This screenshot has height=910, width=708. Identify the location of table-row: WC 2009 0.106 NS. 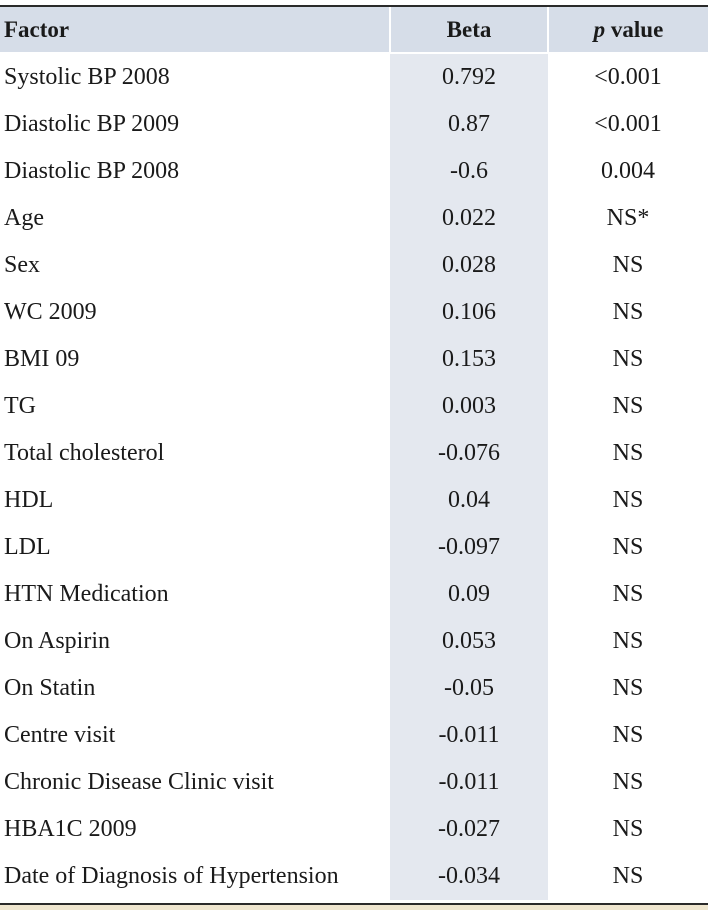
(354, 312).